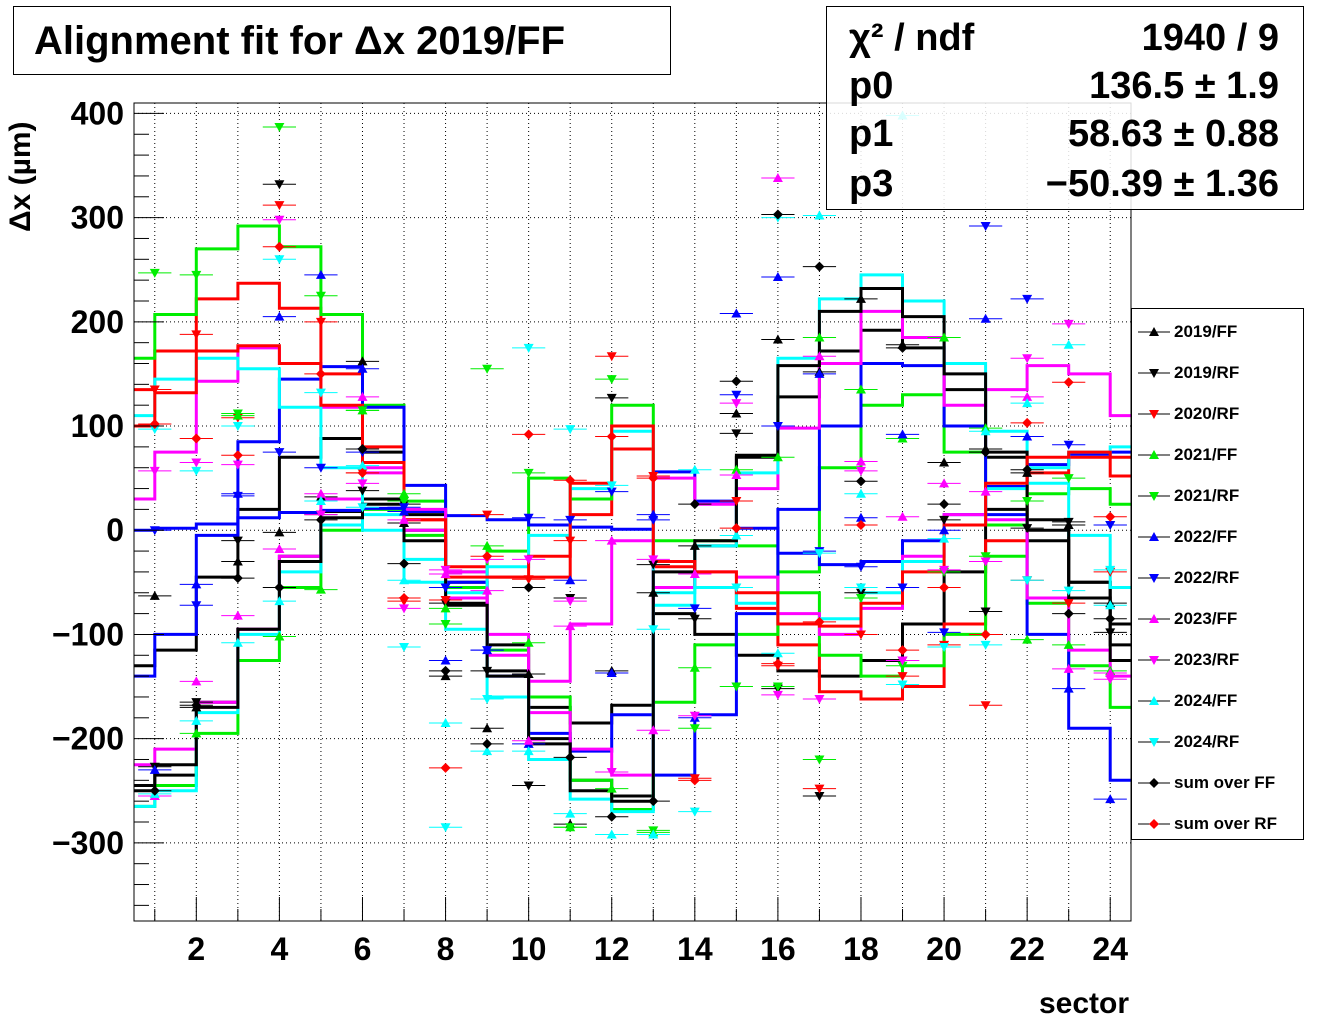  What do you see at coordinates (446, 949) in the screenshot?
I see `x-tick-label: 8` at bounding box center [446, 949].